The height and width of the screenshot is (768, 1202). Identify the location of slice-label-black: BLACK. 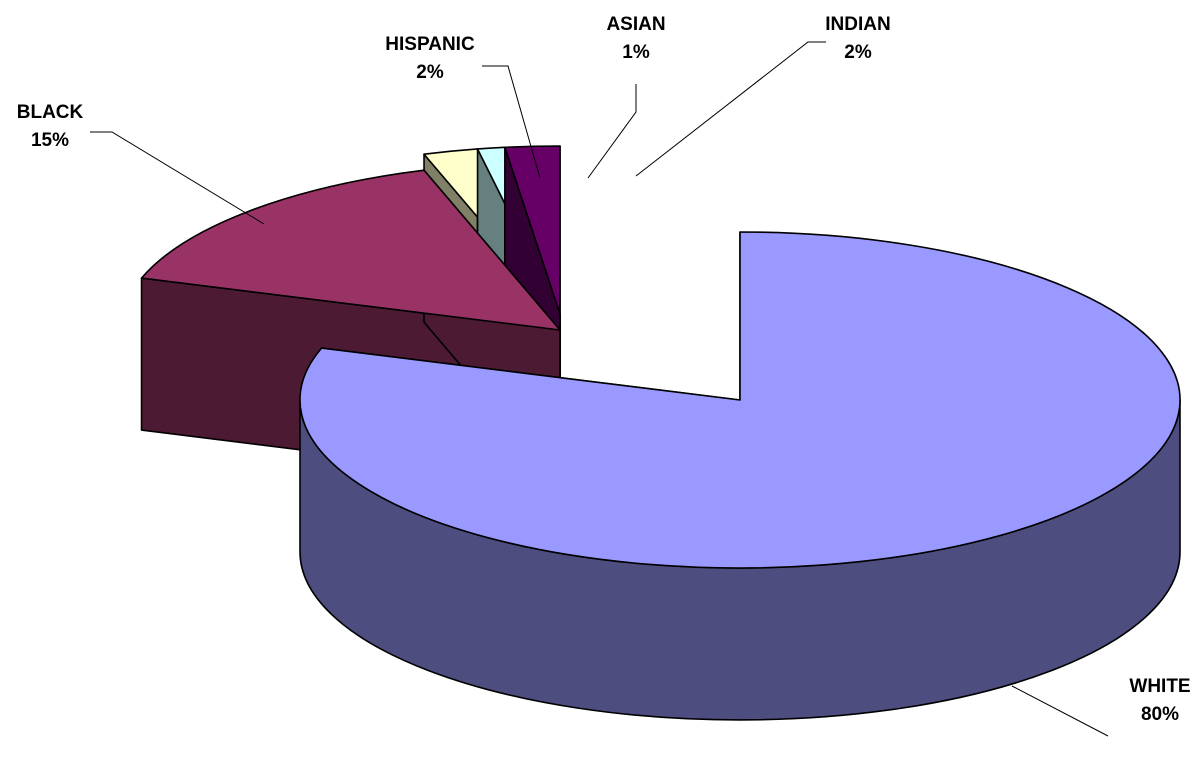
(50, 112).